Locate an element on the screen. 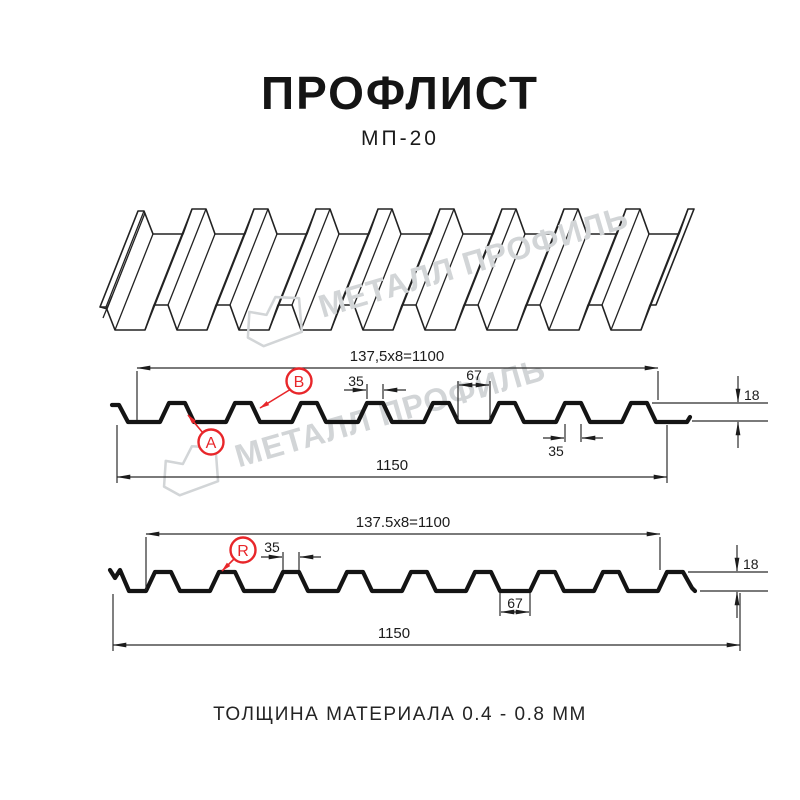 This screenshot has width=800, height=800. dim-pitch-1: 137,5x8=1100 is located at coordinates (397, 384).